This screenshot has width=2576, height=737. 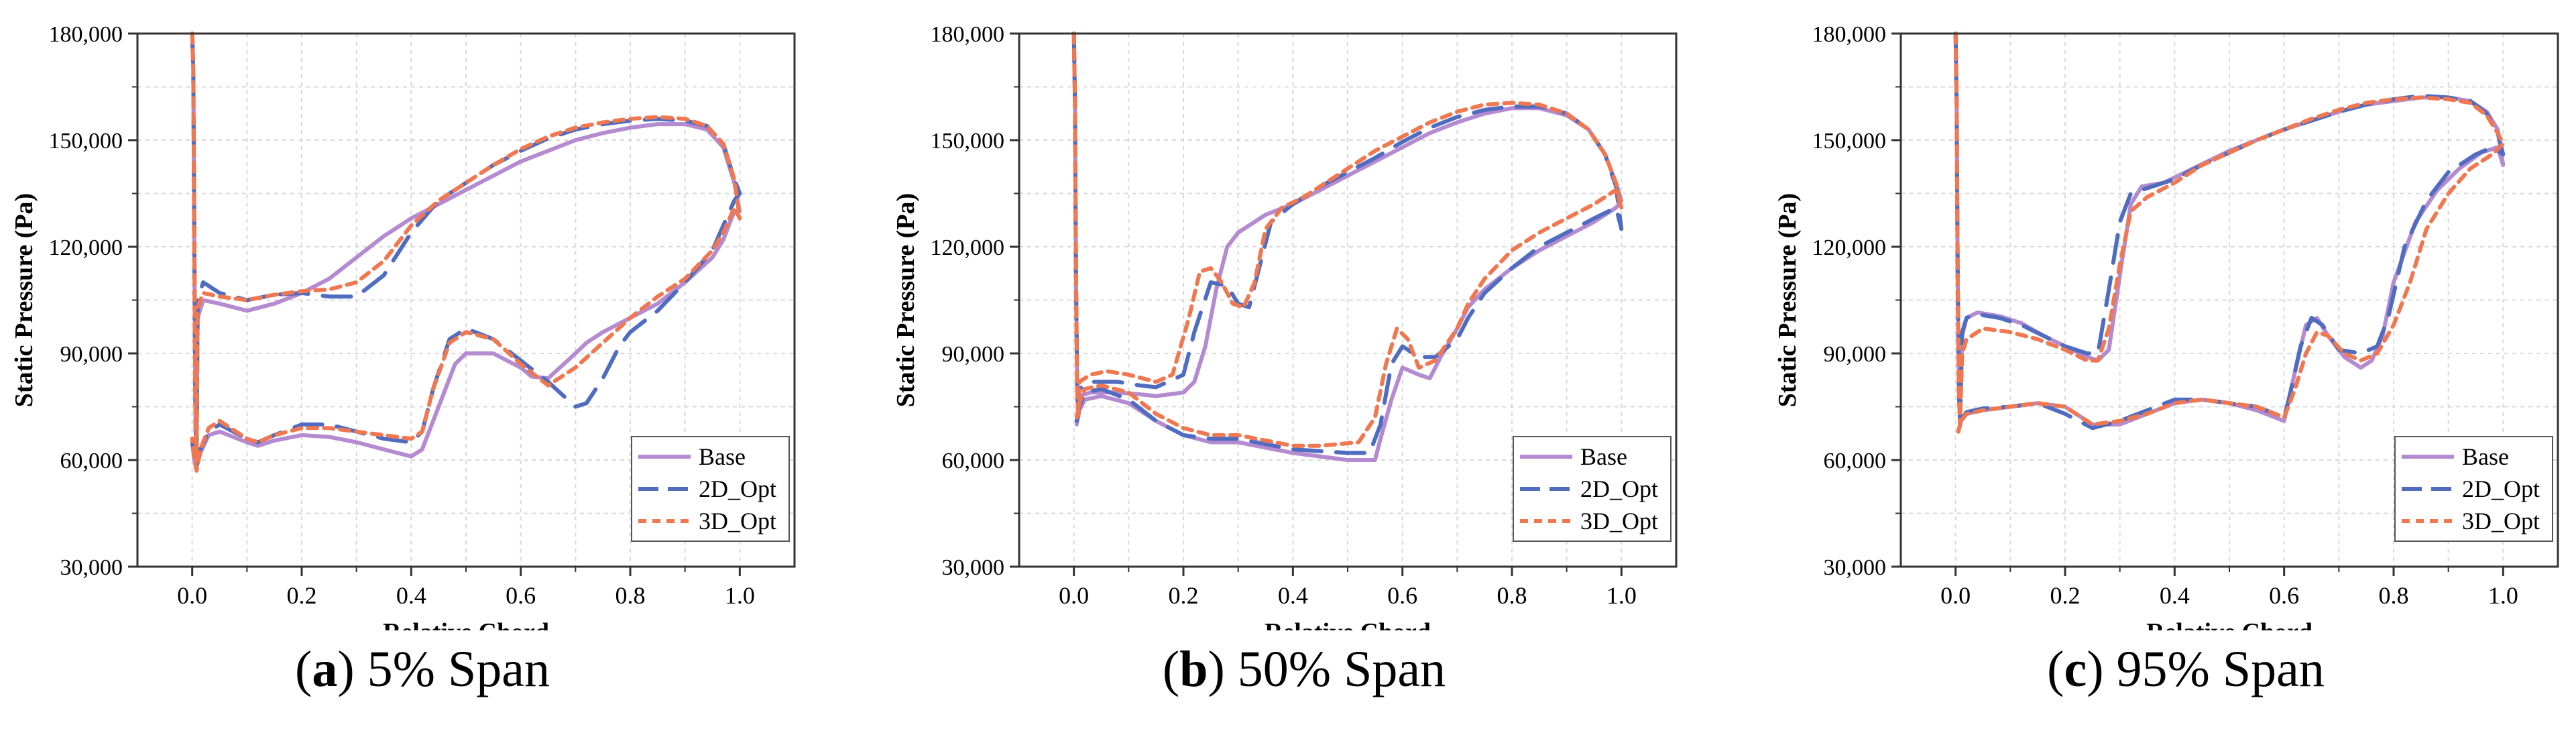 I want to click on caption-letter-c: c, so click(x=2075, y=669).